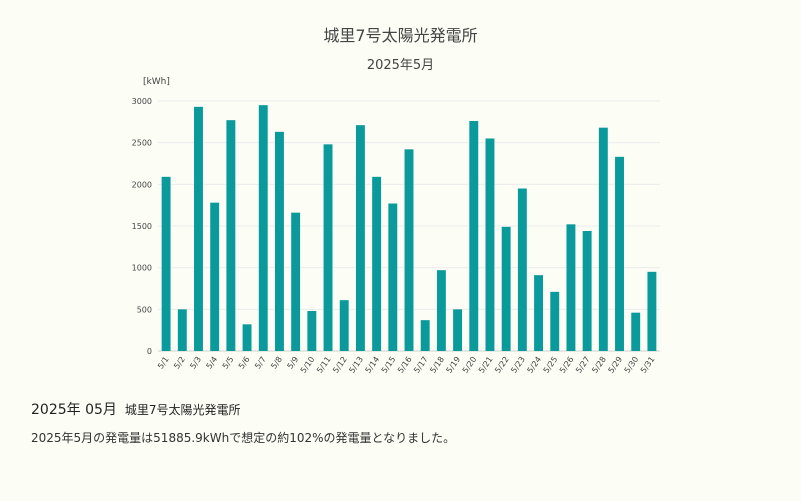 This screenshot has height=501, width=801. I want to click on x-tick-label: 5/8, so click(276, 363).